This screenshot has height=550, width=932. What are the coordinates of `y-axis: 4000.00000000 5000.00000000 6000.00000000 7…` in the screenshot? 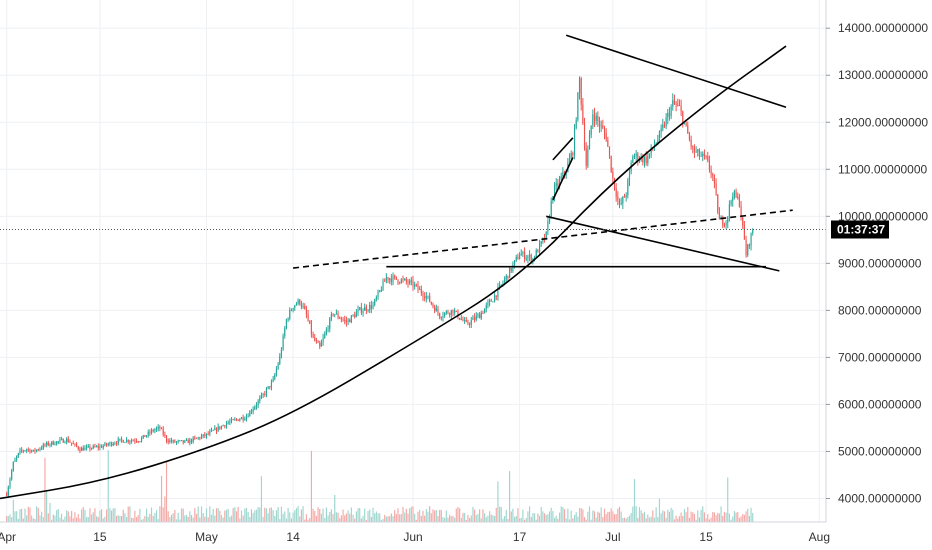 It's located at (877, 263).